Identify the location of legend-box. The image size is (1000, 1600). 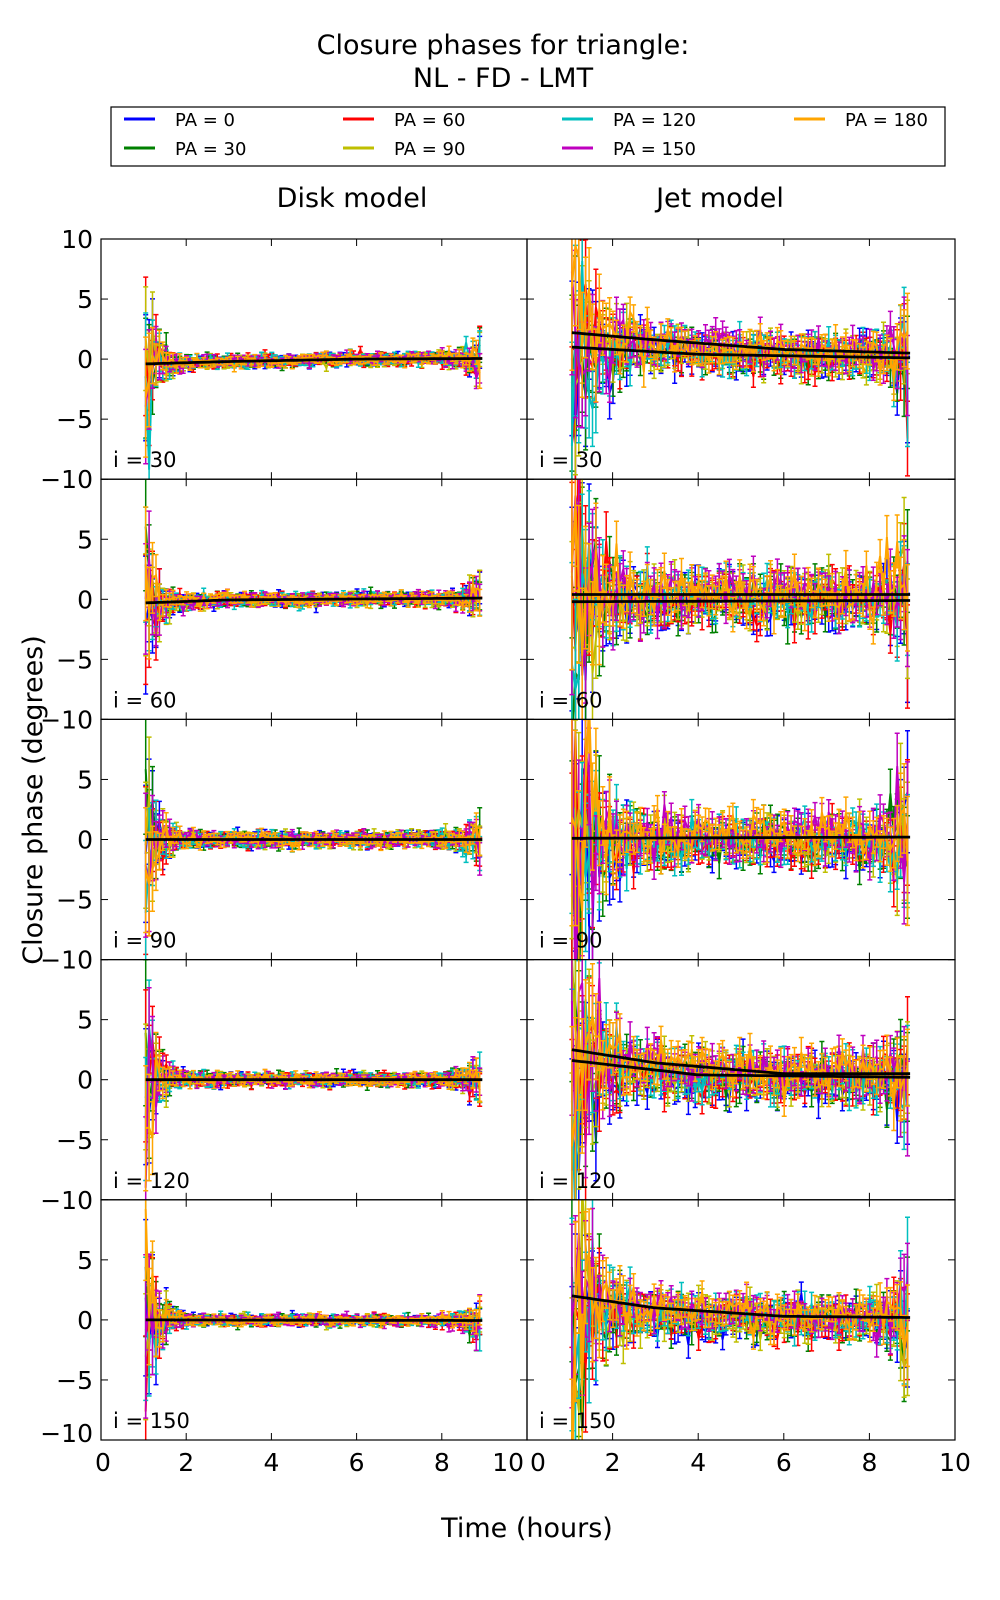
(528, 136).